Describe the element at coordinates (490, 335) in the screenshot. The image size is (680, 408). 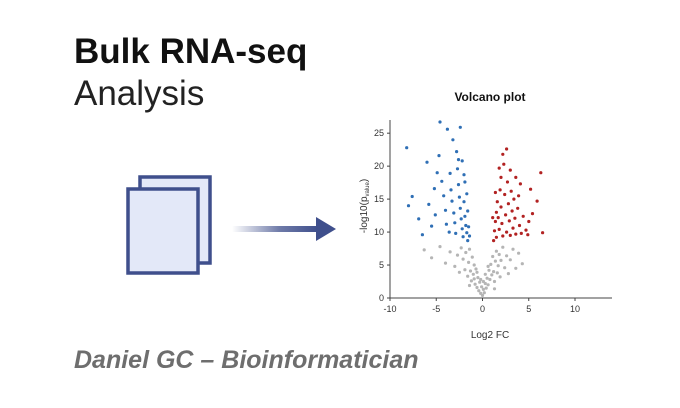
I see `x-axis-label: Log2 FC` at that location.